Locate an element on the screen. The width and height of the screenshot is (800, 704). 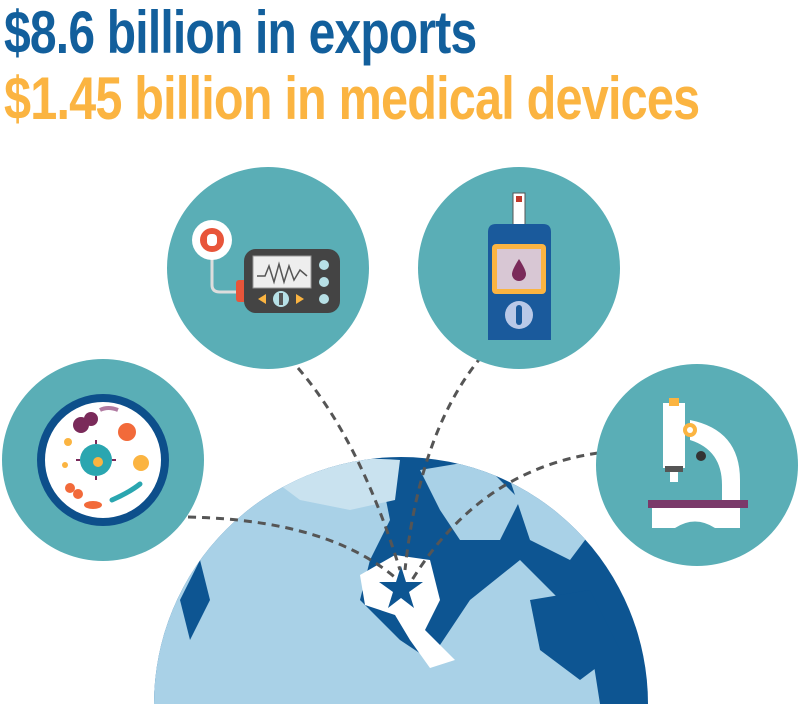
medical-devices-headline: $1.45 billion in medical devices is located at coordinates (352, 98).